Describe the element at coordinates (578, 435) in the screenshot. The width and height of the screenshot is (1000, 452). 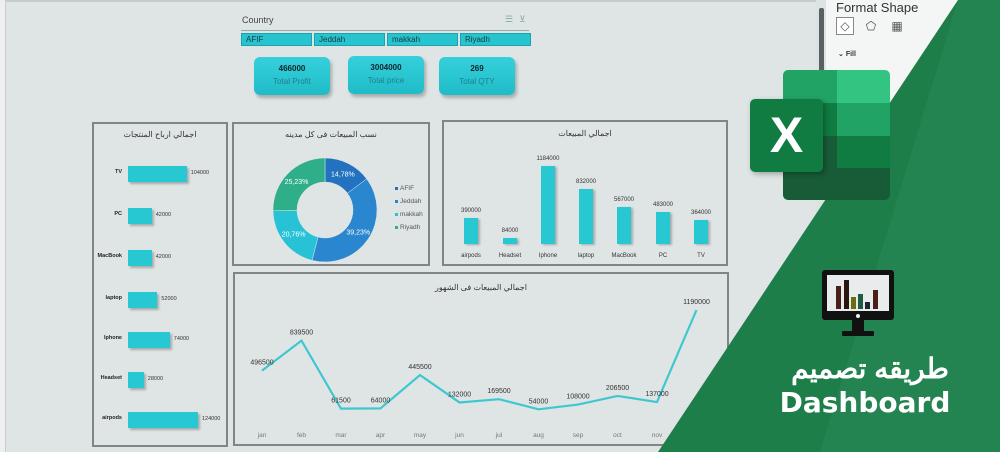
I see `month-label: sep` at that location.